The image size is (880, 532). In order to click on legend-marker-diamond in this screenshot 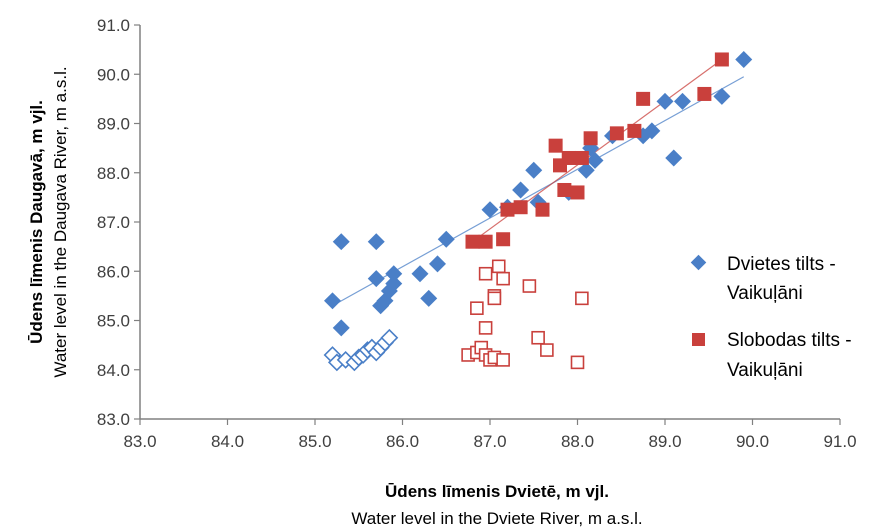, I will do `click(698, 262)`.